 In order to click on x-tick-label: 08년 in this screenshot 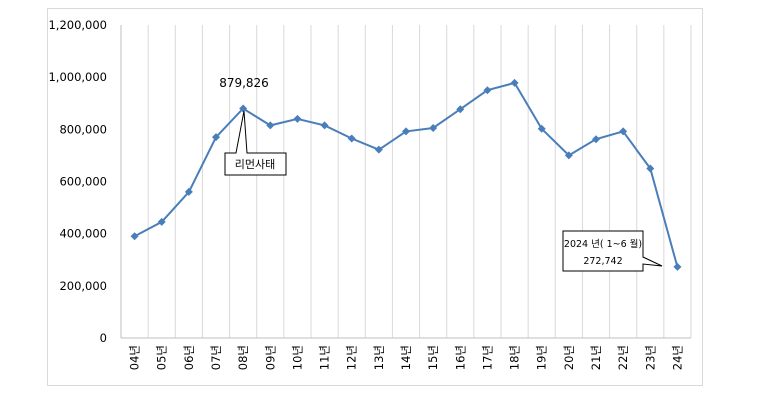, I will do `click(243, 357)`.